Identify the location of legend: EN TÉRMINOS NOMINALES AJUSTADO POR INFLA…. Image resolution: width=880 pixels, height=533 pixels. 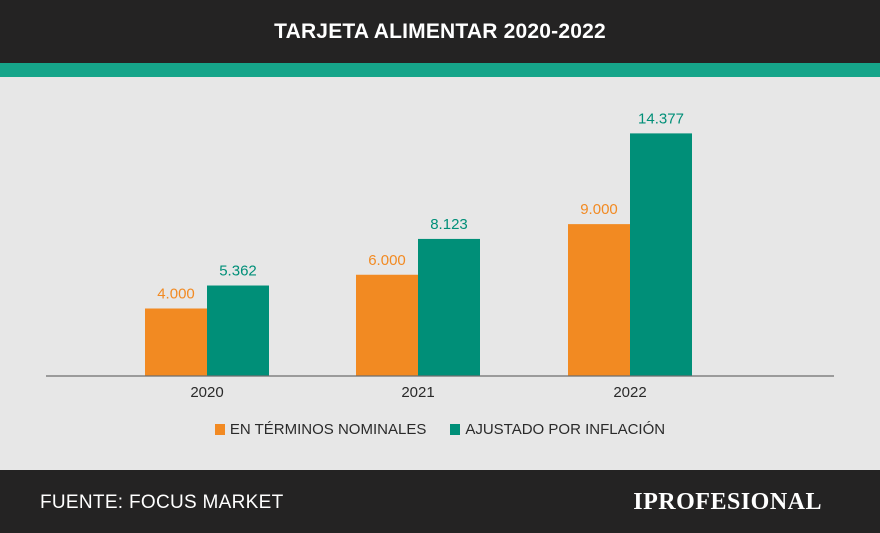
(440, 429).